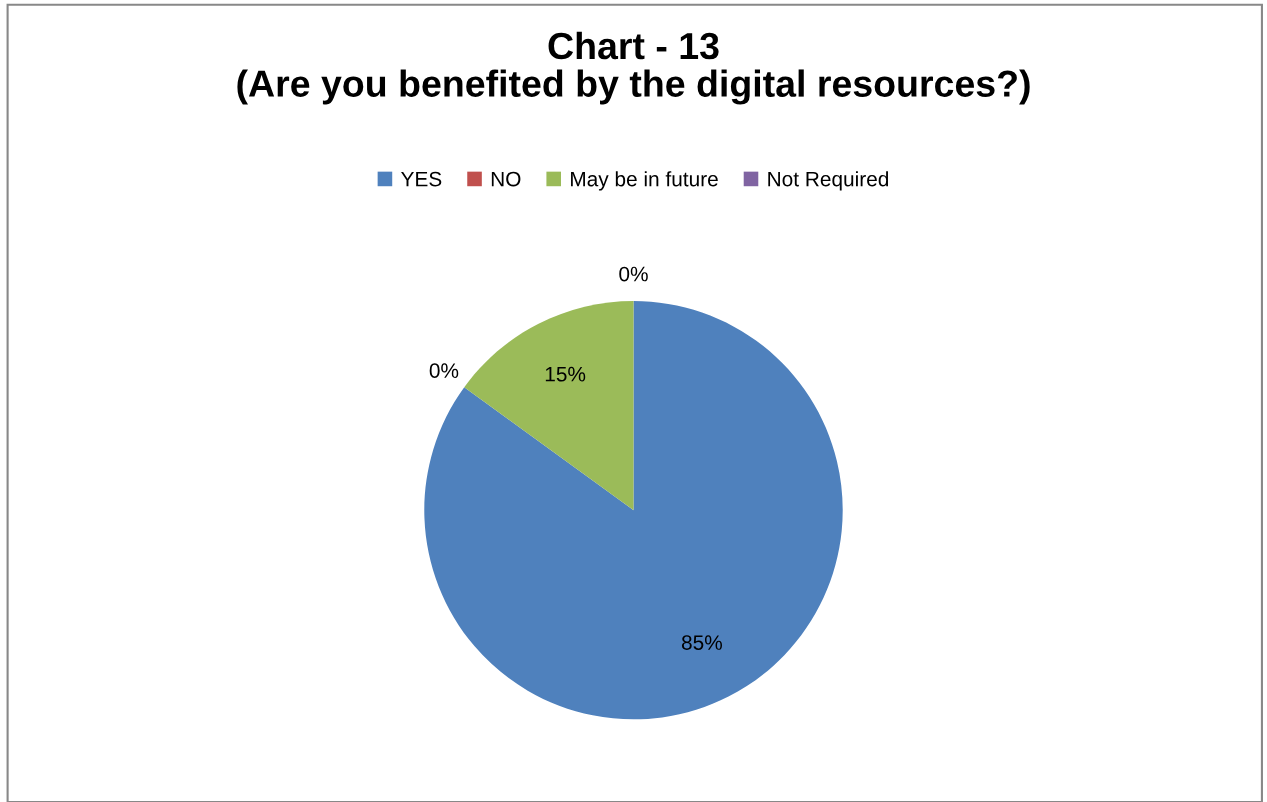 The width and height of the screenshot is (1267, 802). What do you see at coordinates (828, 181) in the screenshot?
I see `legend-label: Not Required` at bounding box center [828, 181].